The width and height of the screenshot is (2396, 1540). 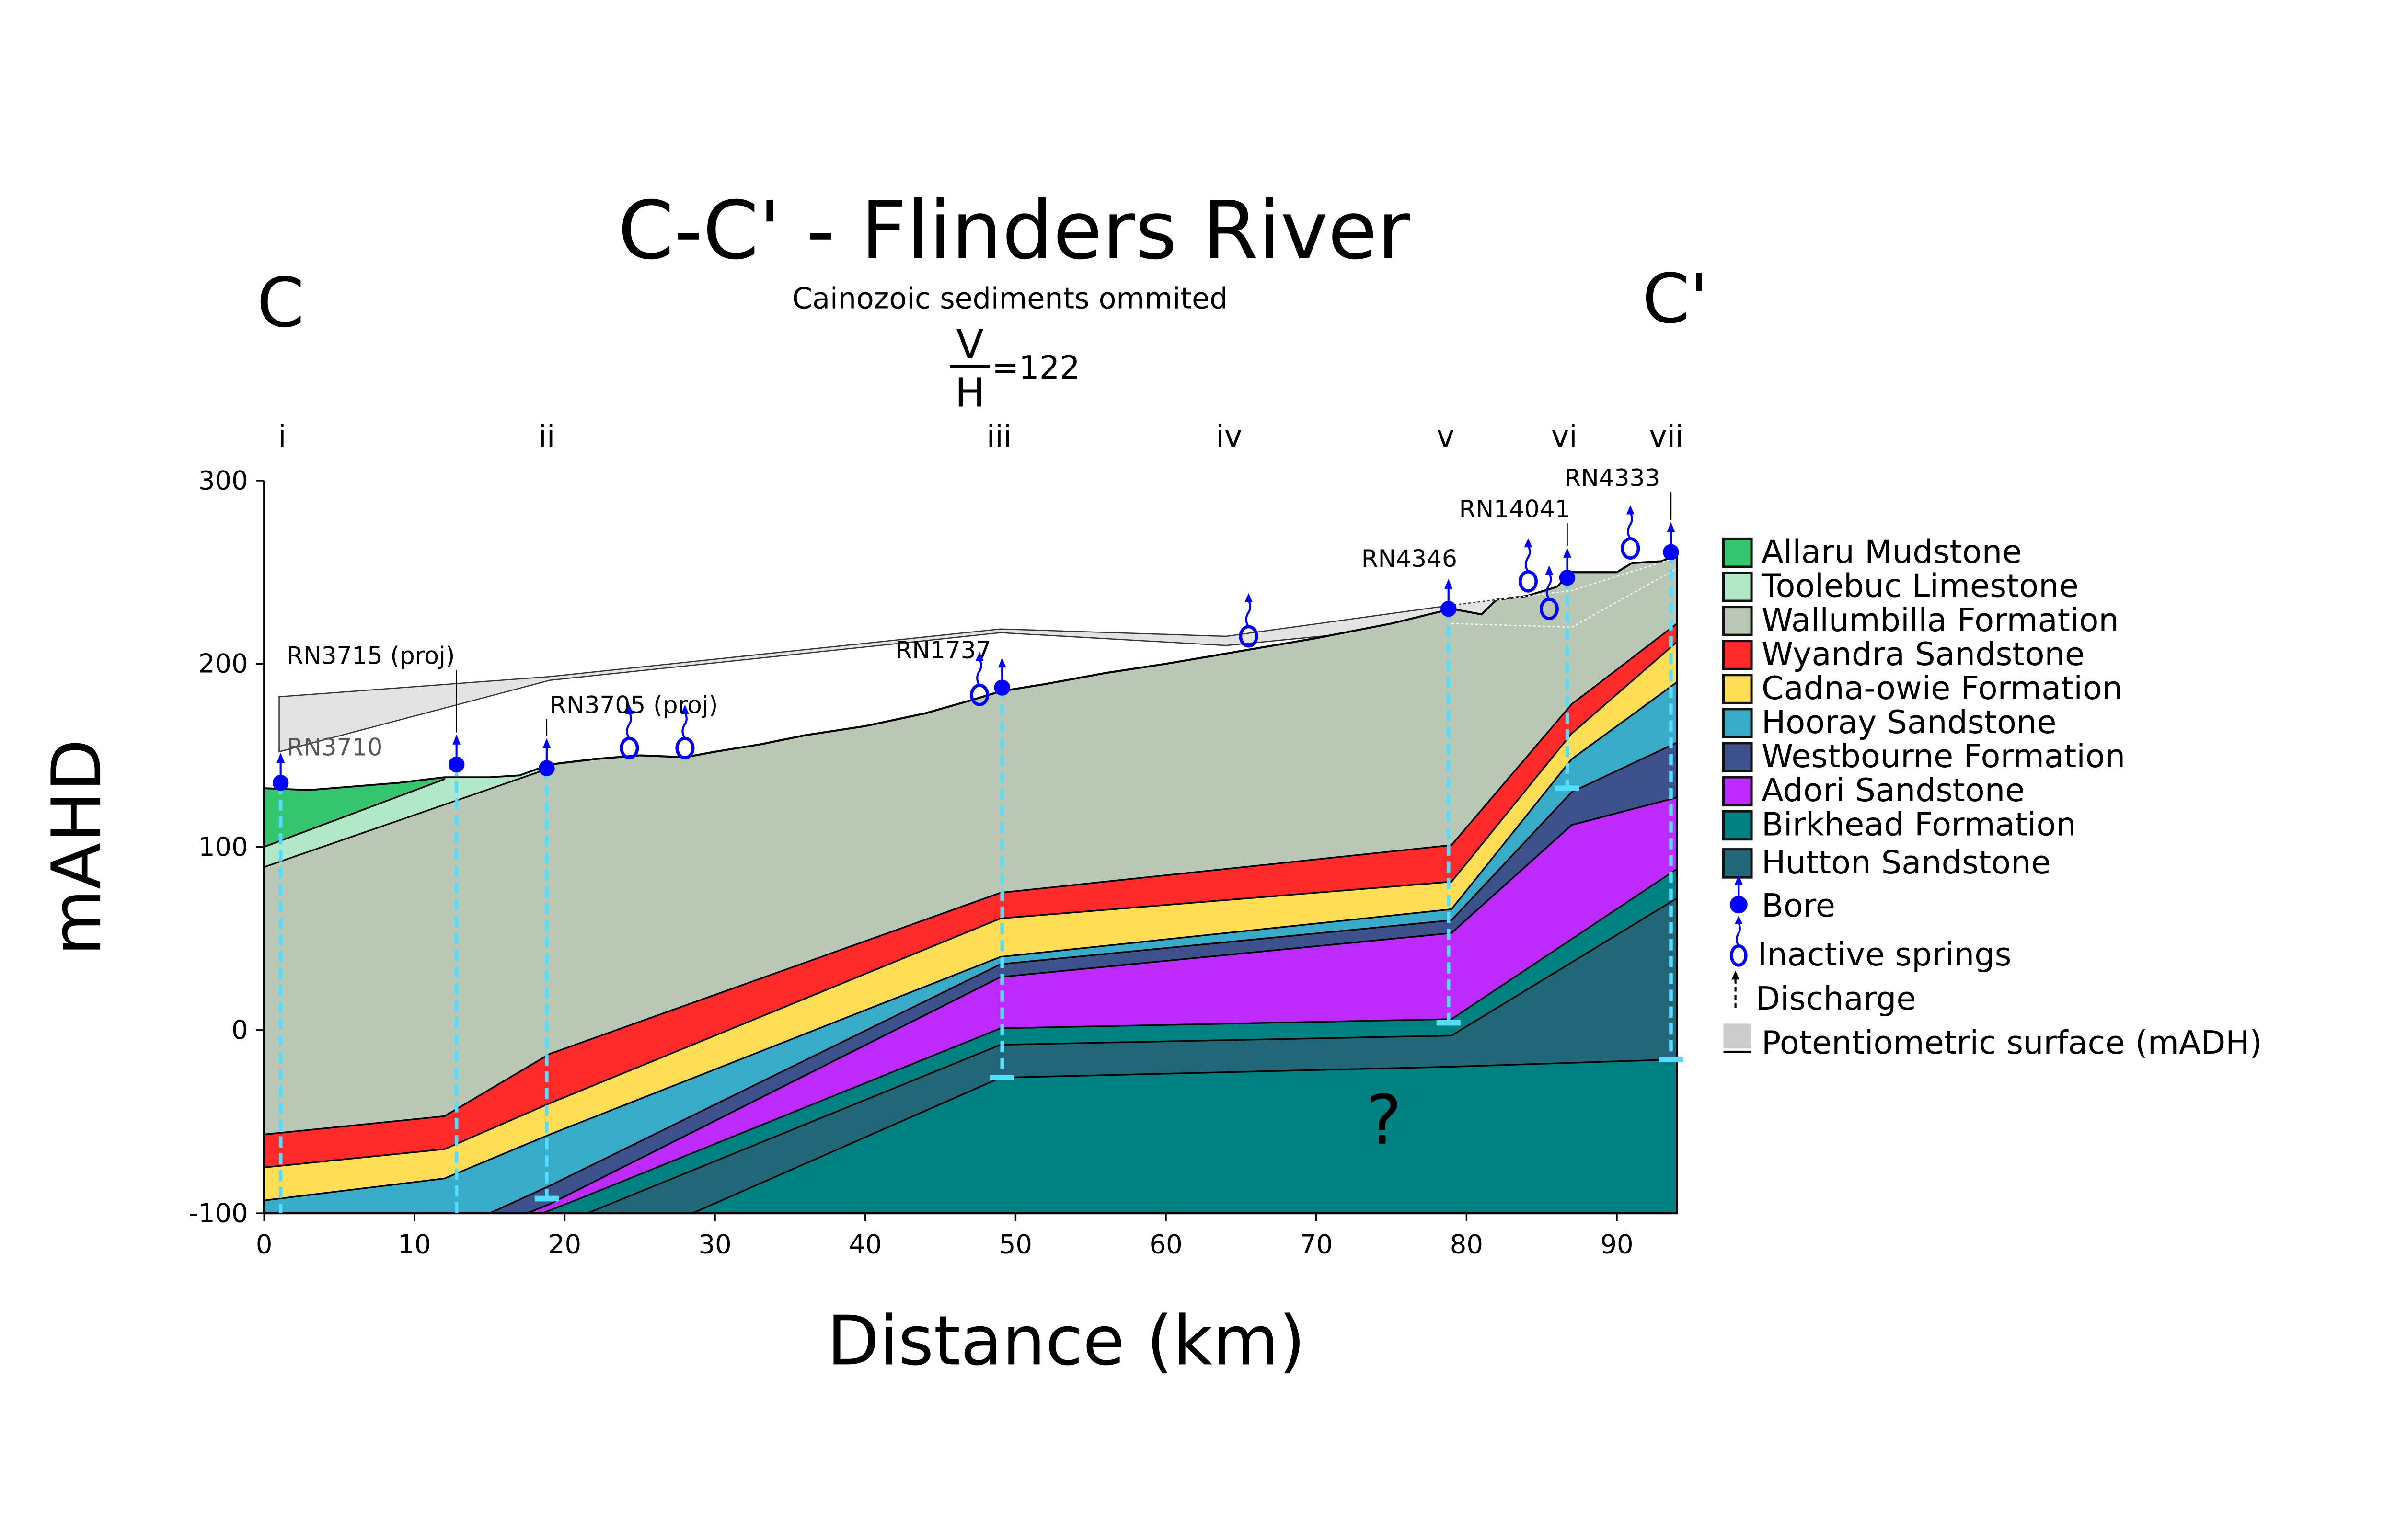 I want to click on section-label: i, so click(x=282, y=436).